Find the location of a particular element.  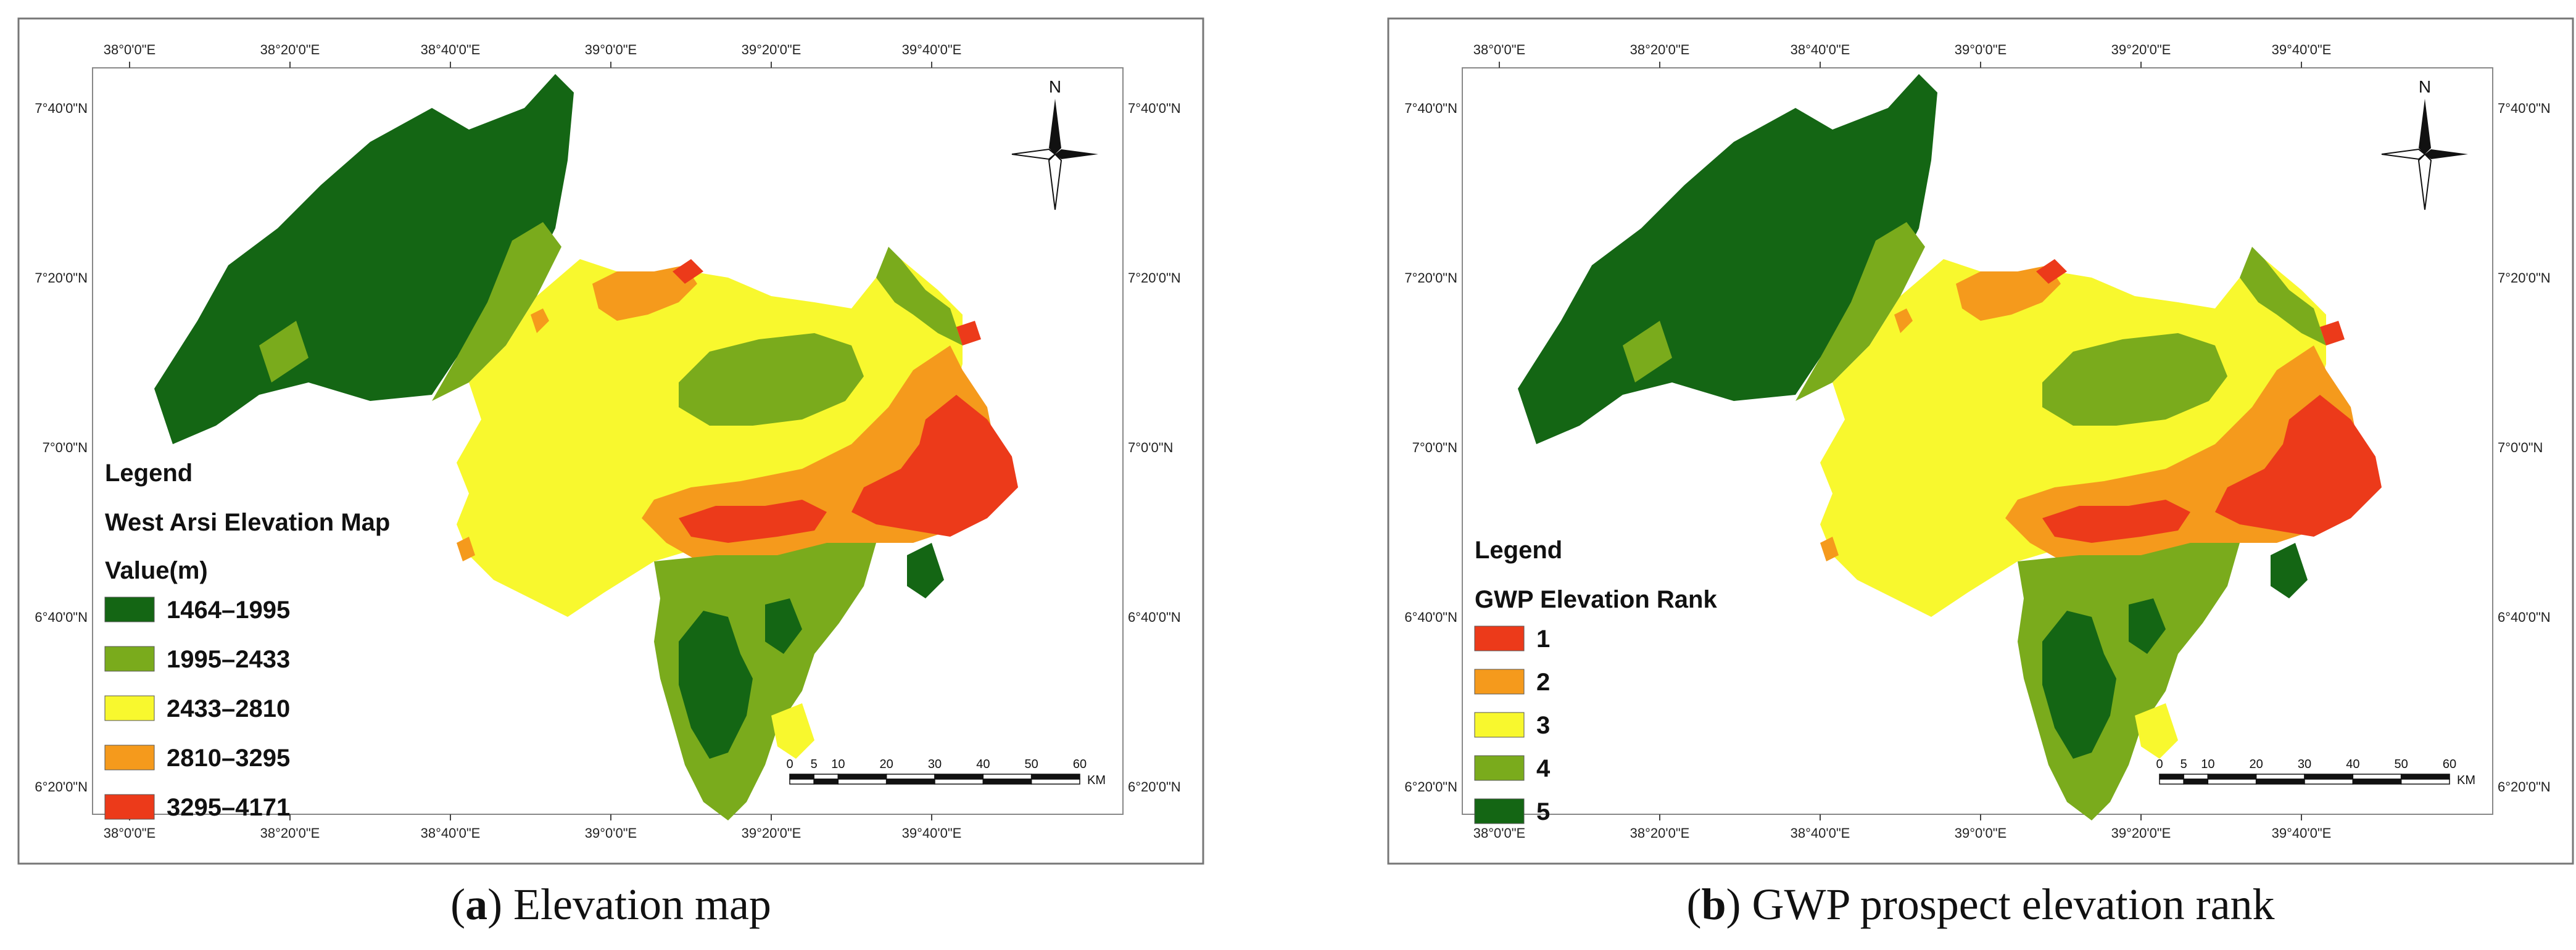

right-tick-label: 6°40'0"N is located at coordinates (1154, 617).